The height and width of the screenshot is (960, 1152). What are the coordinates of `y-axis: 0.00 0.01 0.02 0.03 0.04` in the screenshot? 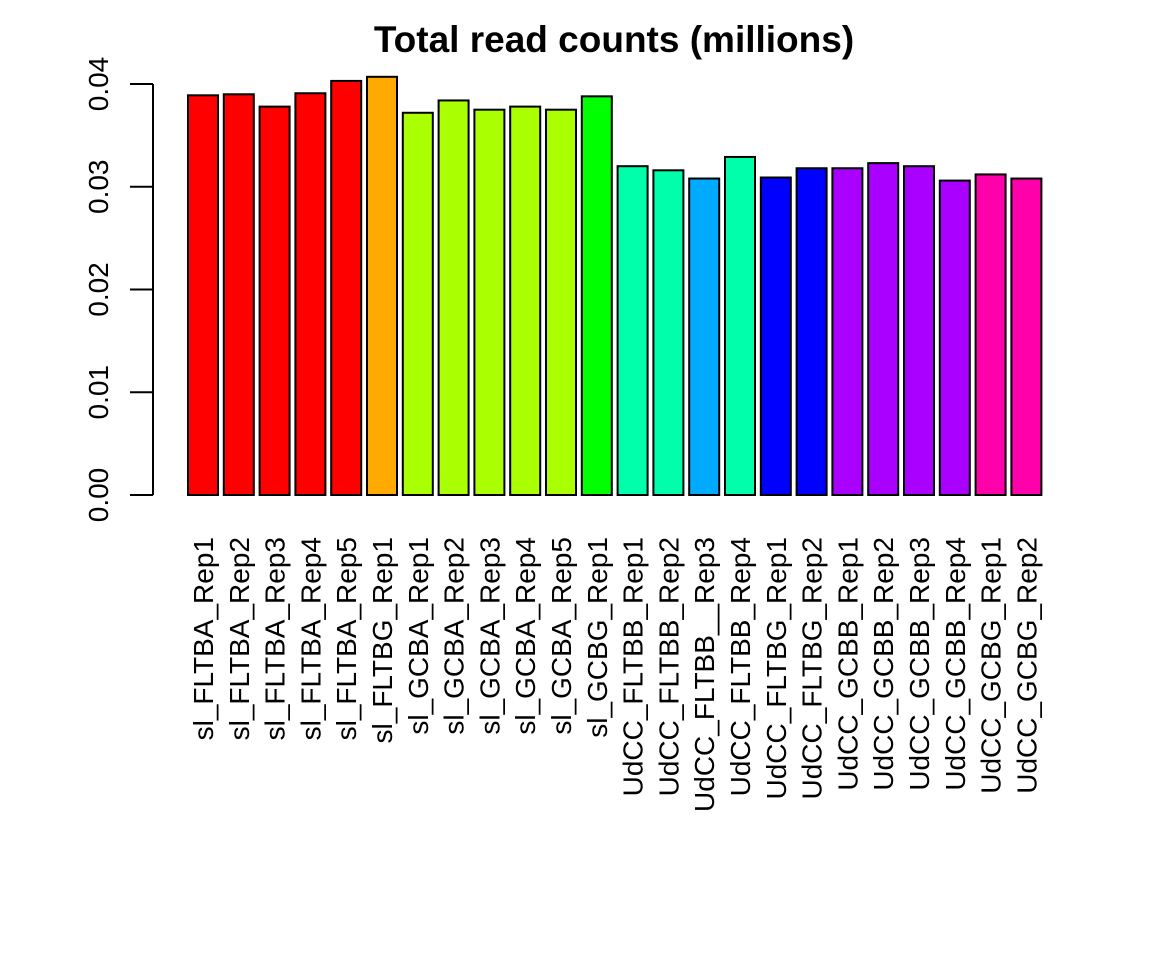 It's located at (118, 290).